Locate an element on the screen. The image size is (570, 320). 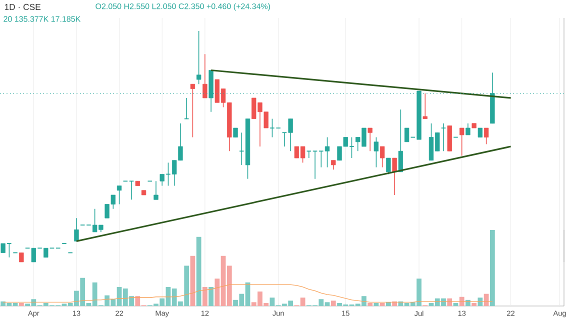
chart-title: 1D · CSE is located at coordinates (22, 7).